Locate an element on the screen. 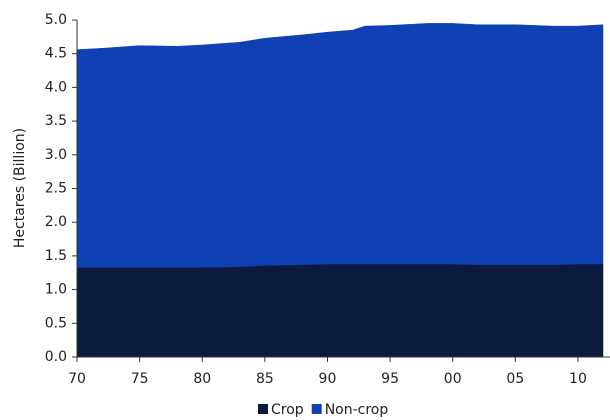 The image size is (610, 420). x-tick-label: 00 is located at coordinates (453, 379).